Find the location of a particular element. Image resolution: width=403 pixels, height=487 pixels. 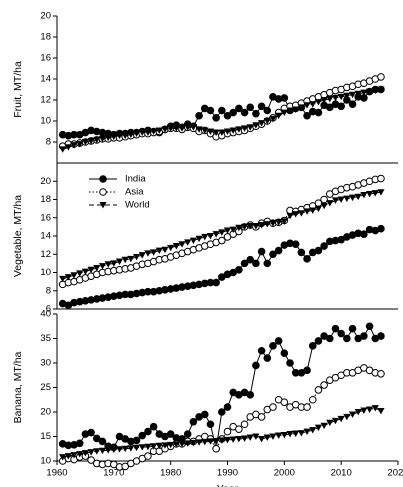

y-tick-label: 12 is located at coordinates (45, 254).